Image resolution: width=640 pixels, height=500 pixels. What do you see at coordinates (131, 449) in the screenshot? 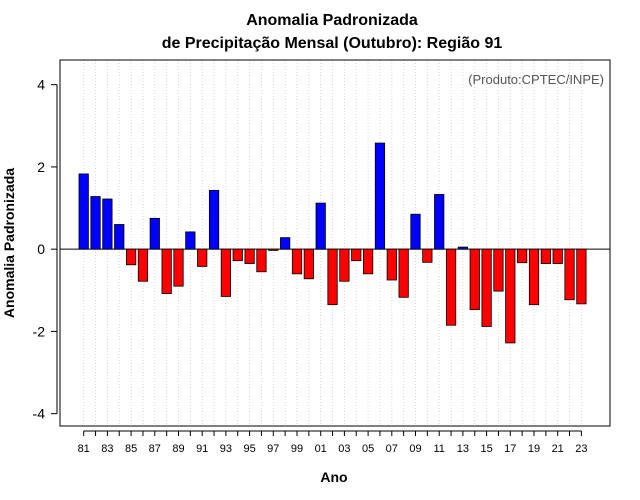
I see `x-tick-label: 85` at bounding box center [131, 449].